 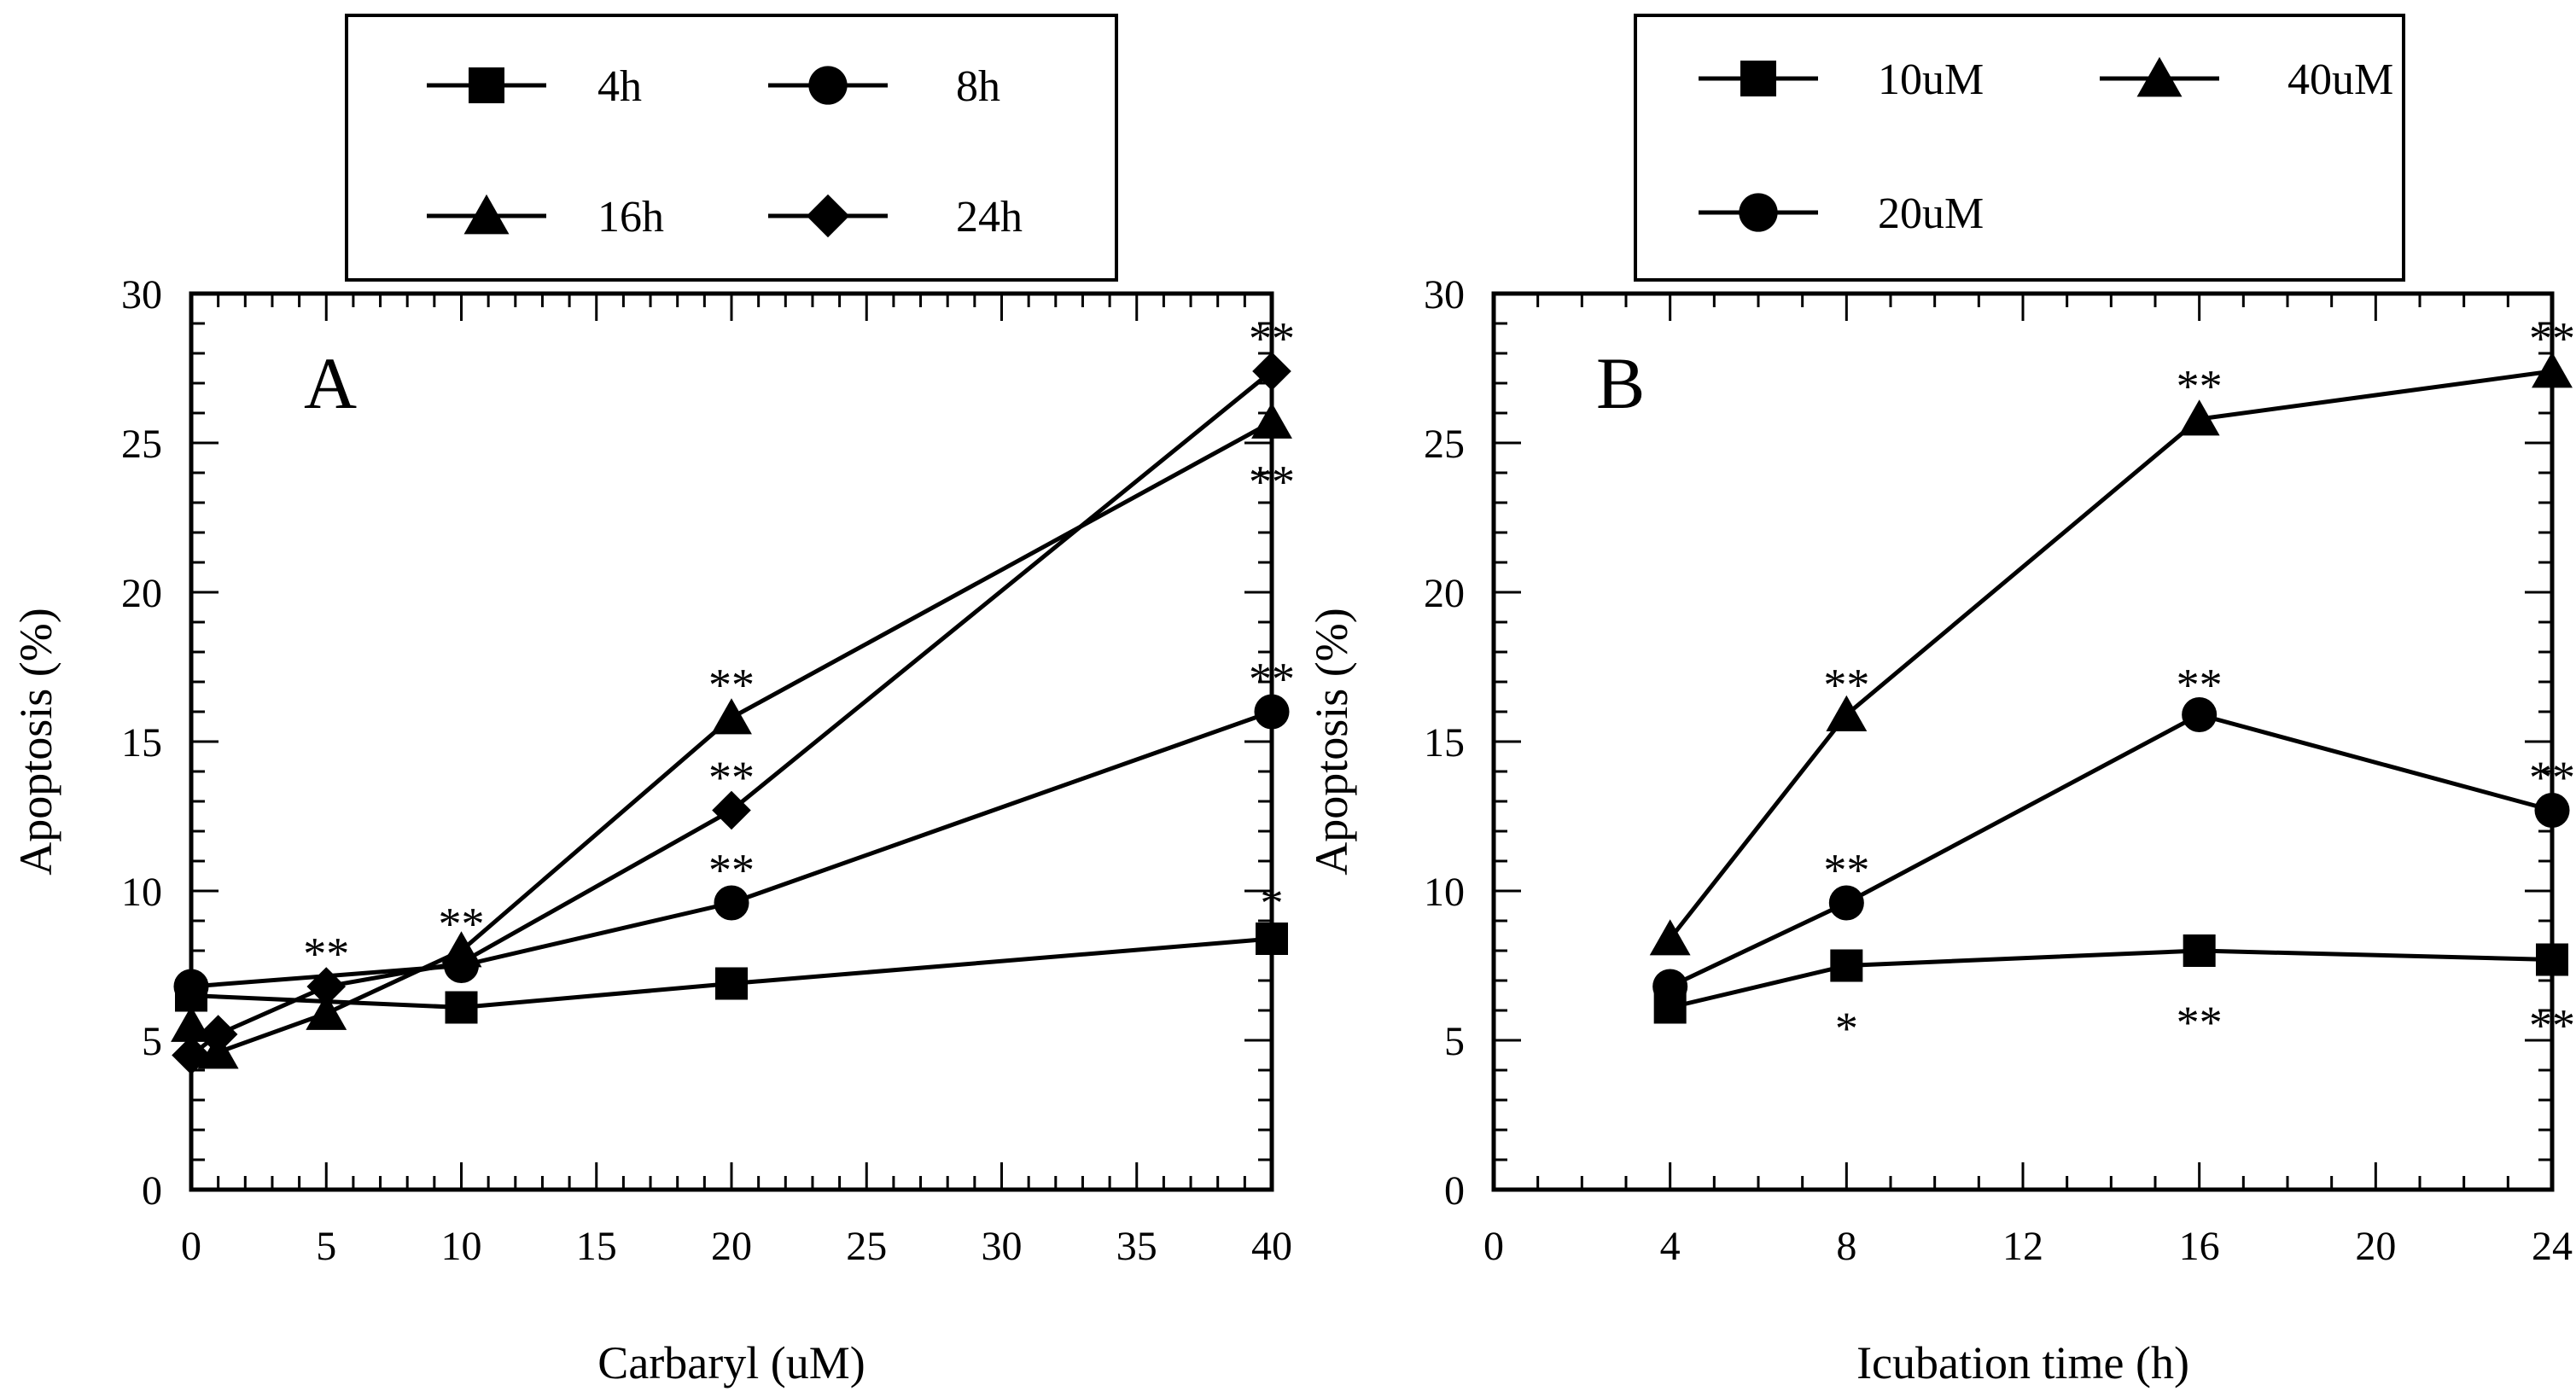 I want to click on panel-b-legend-label: 10uM, so click(x=1931, y=79).